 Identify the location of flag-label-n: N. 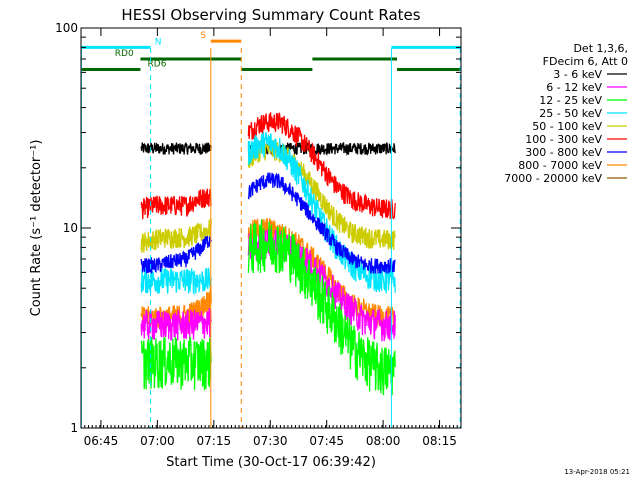
(158, 42).